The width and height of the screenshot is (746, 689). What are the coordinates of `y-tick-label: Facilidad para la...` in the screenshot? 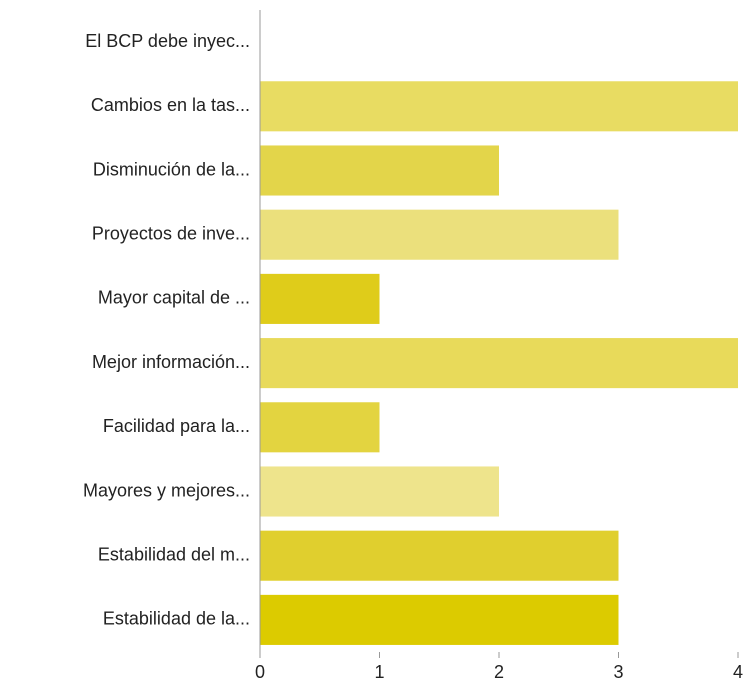 It's located at (176, 426).